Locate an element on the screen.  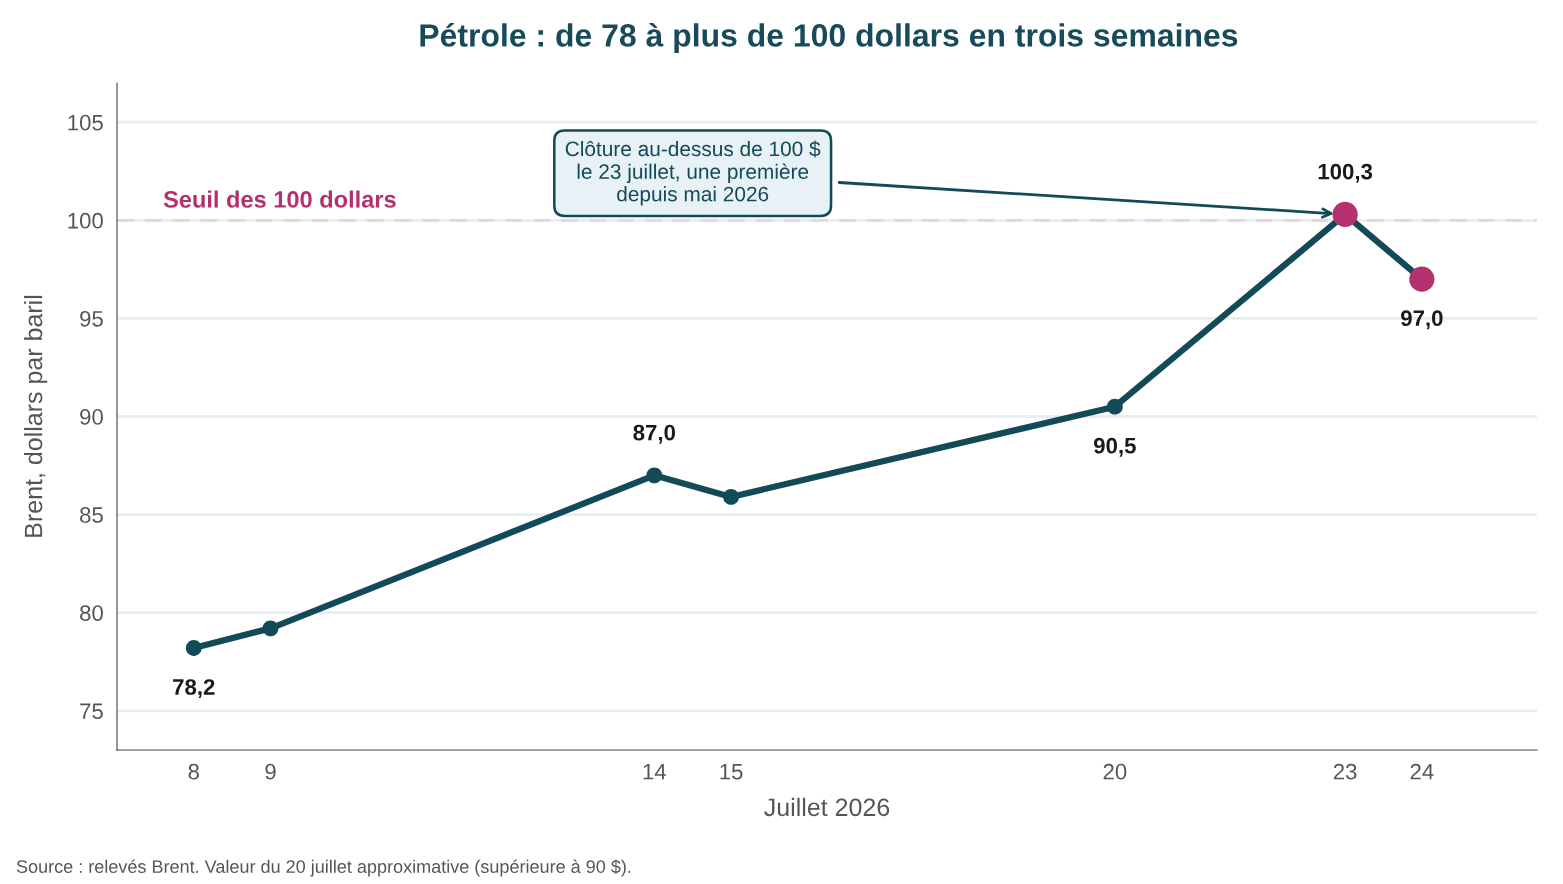
x-axis-title: Juillet 2026 is located at coordinates (827, 807).